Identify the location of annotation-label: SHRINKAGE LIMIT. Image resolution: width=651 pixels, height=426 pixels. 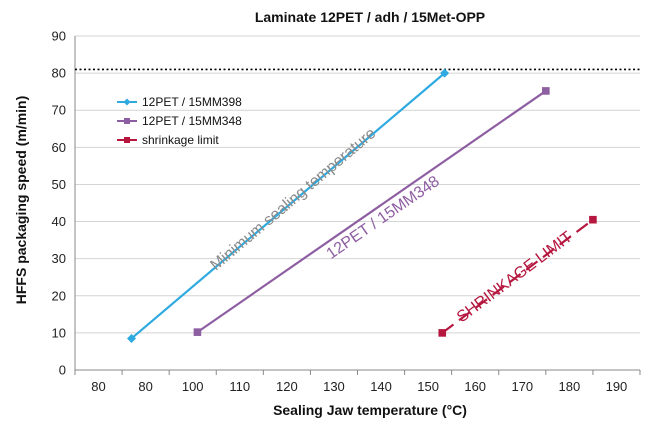
(515, 277).